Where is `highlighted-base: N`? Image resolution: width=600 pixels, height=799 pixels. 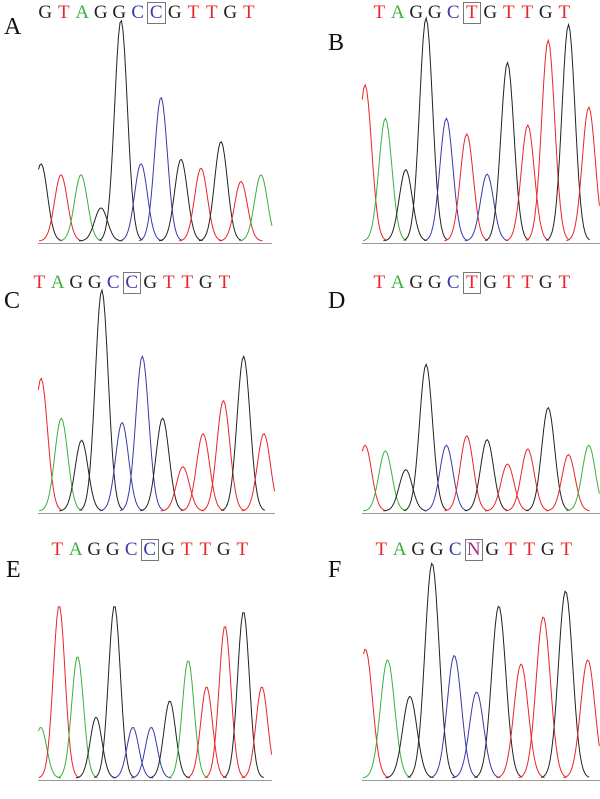
highlighted-base: N is located at coordinates (473, 550).